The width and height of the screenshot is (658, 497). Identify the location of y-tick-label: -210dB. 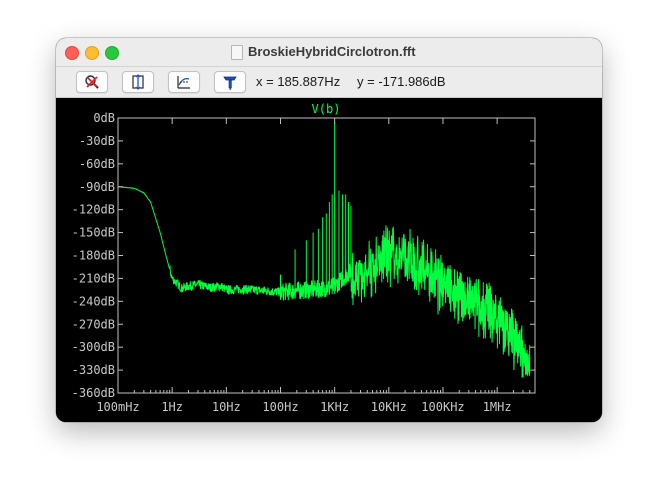
(93, 278).